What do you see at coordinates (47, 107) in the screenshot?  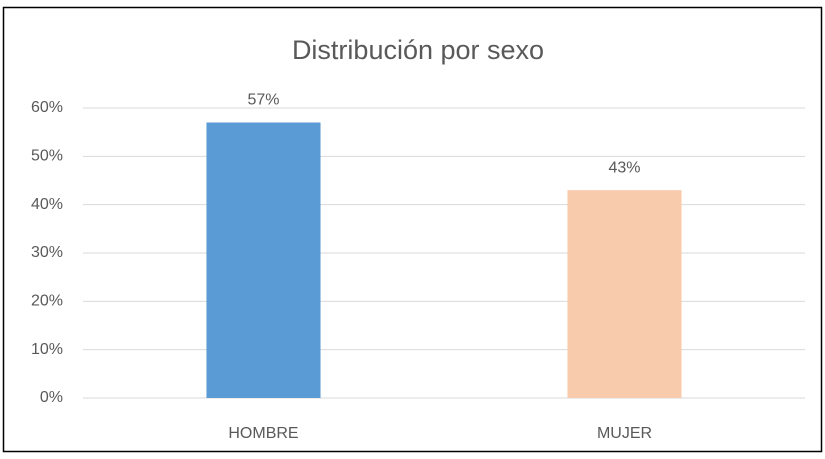 I see `y-tick-label: 60%` at bounding box center [47, 107].